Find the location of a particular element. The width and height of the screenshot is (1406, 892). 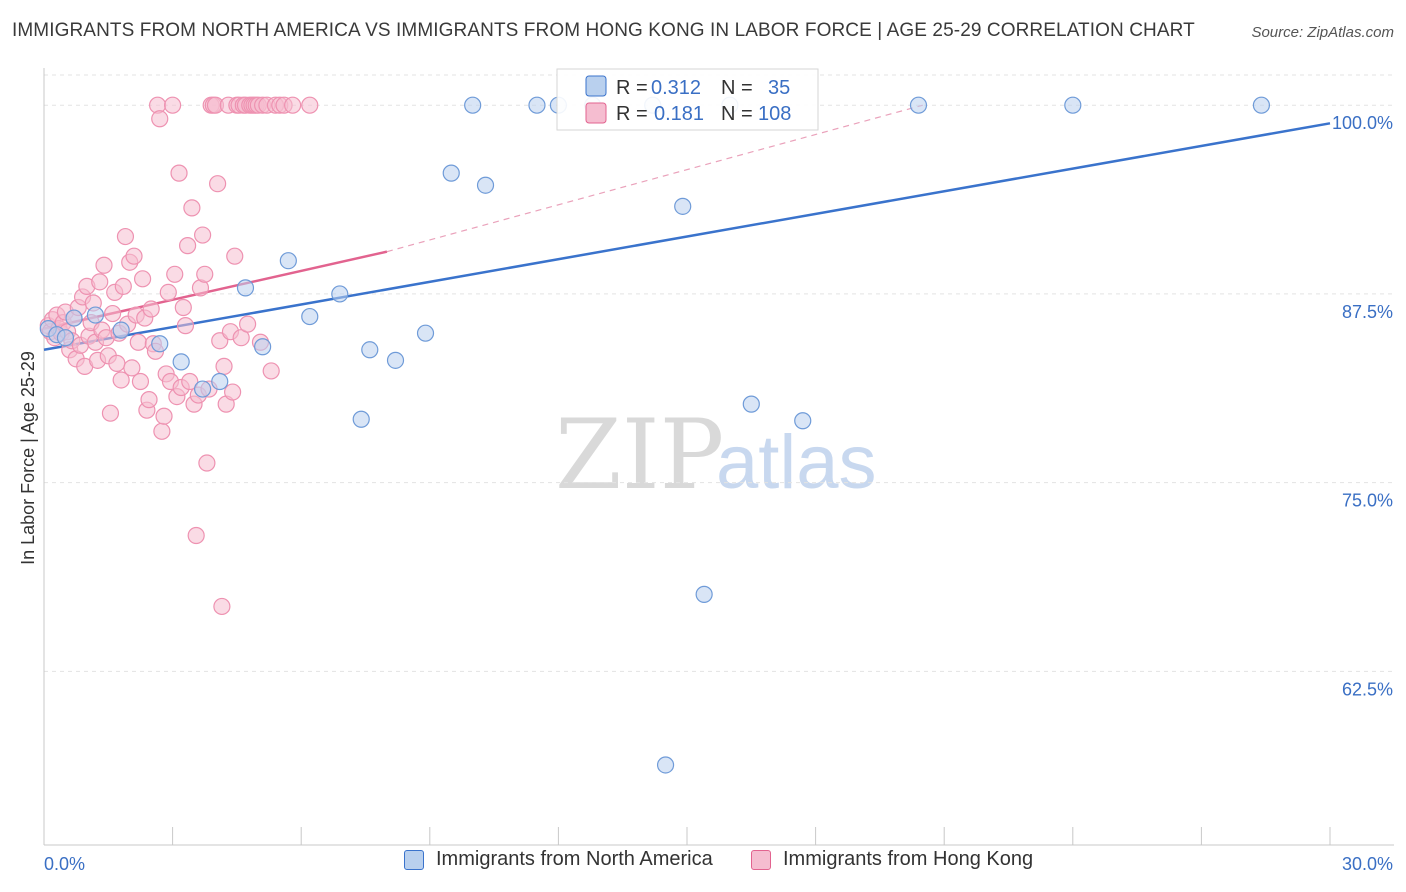

stats-blue-r-label: R = is located at coordinates (632, 88).